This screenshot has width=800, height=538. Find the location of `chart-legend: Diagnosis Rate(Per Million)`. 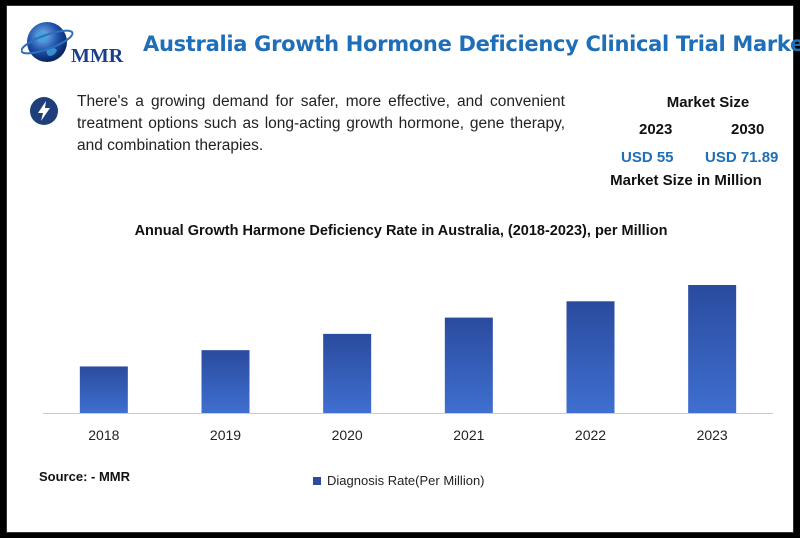

chart-legend: Diagnosis Rate(Per Million) is located at coordinates (399, 480).